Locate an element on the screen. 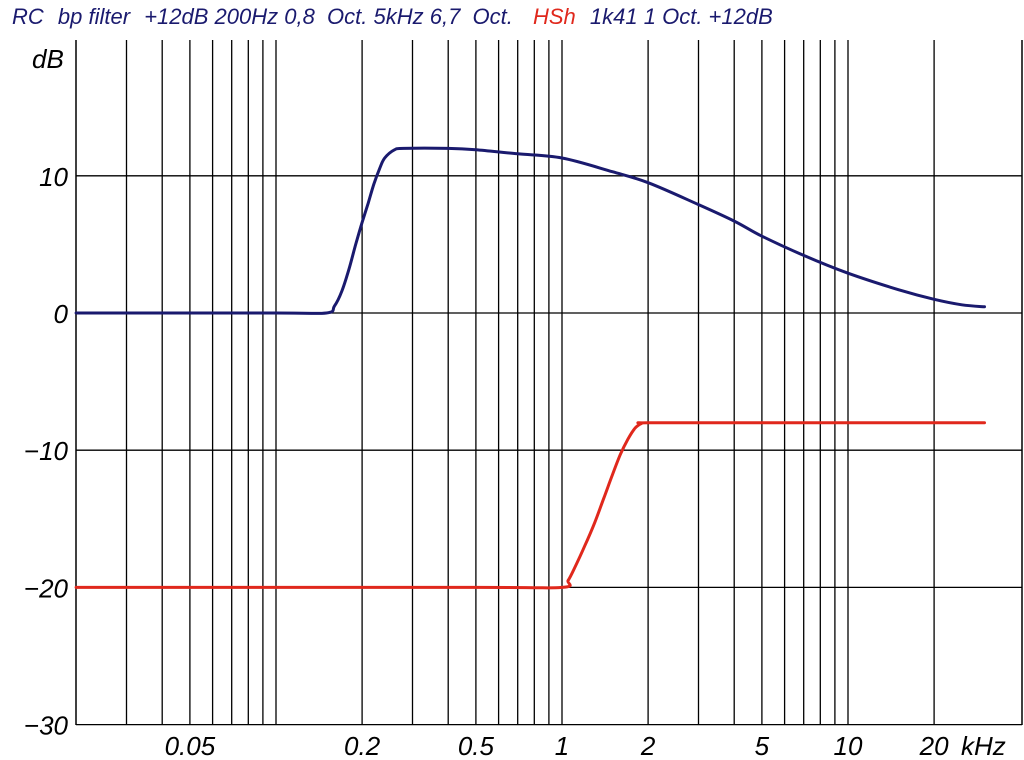 This screenshot has width=1024, height=760. x-tick-labels: 0.05 0.2 0.5 1 2 5 10 20 is located at coordinates (557, 745).